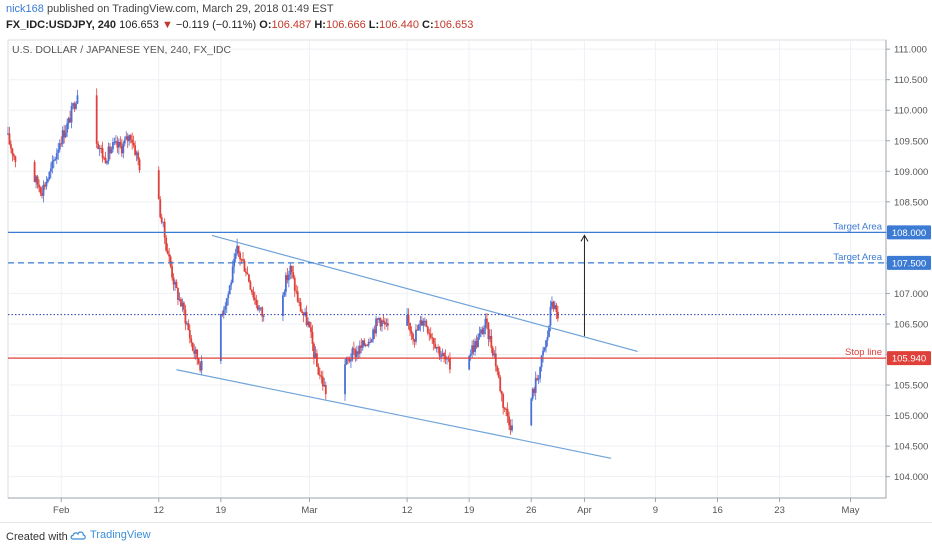  What do you see at coordinates (61, 510) in the screenshot?
I see `x-tick-label: Feb` at bounding box center [61, 510].